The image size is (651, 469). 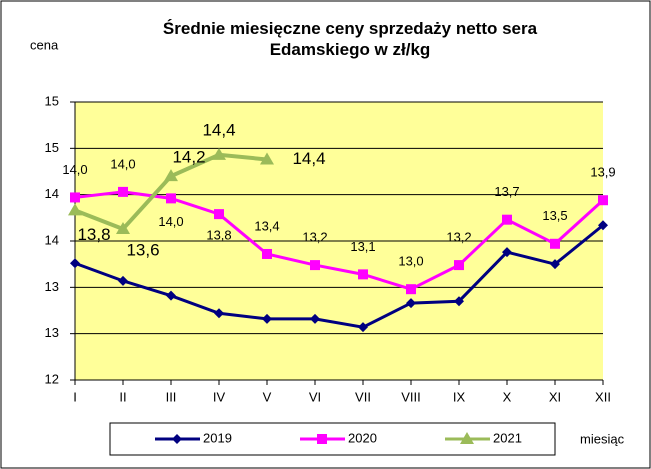 What do you see at coordinates (555, 396) in the screenshot?
I see `x-tick-label: XI` at bounding box center [555, 396].